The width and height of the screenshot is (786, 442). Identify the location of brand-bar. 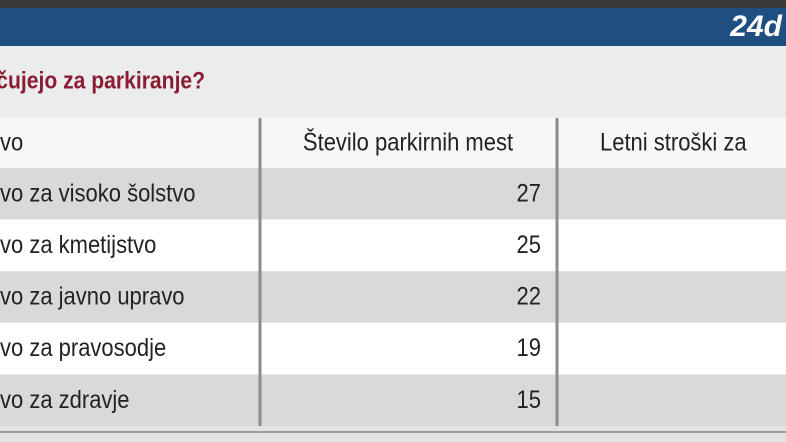
(393, 27).